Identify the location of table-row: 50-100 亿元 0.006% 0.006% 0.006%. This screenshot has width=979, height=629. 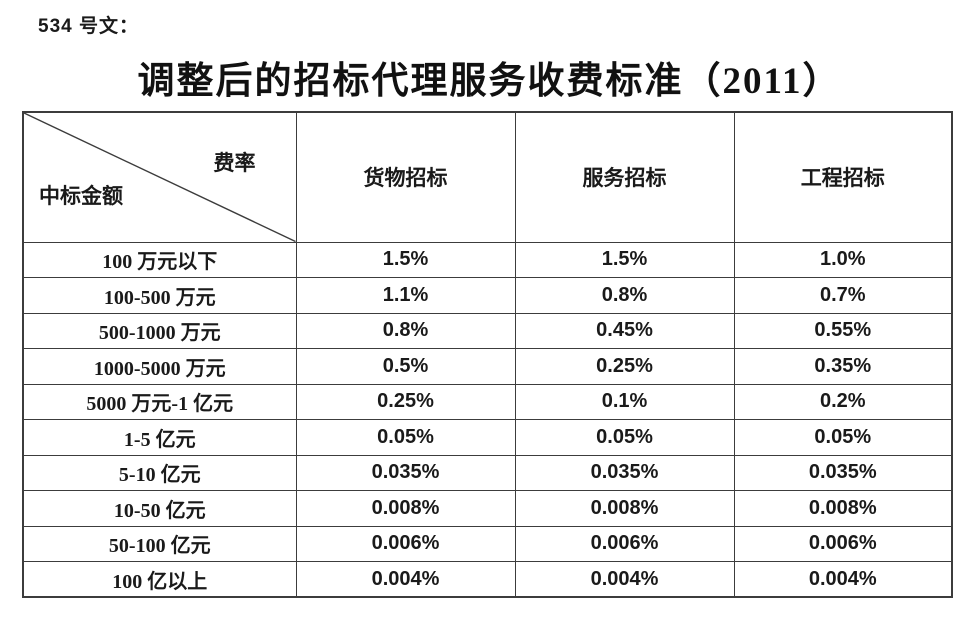
(487, 543).